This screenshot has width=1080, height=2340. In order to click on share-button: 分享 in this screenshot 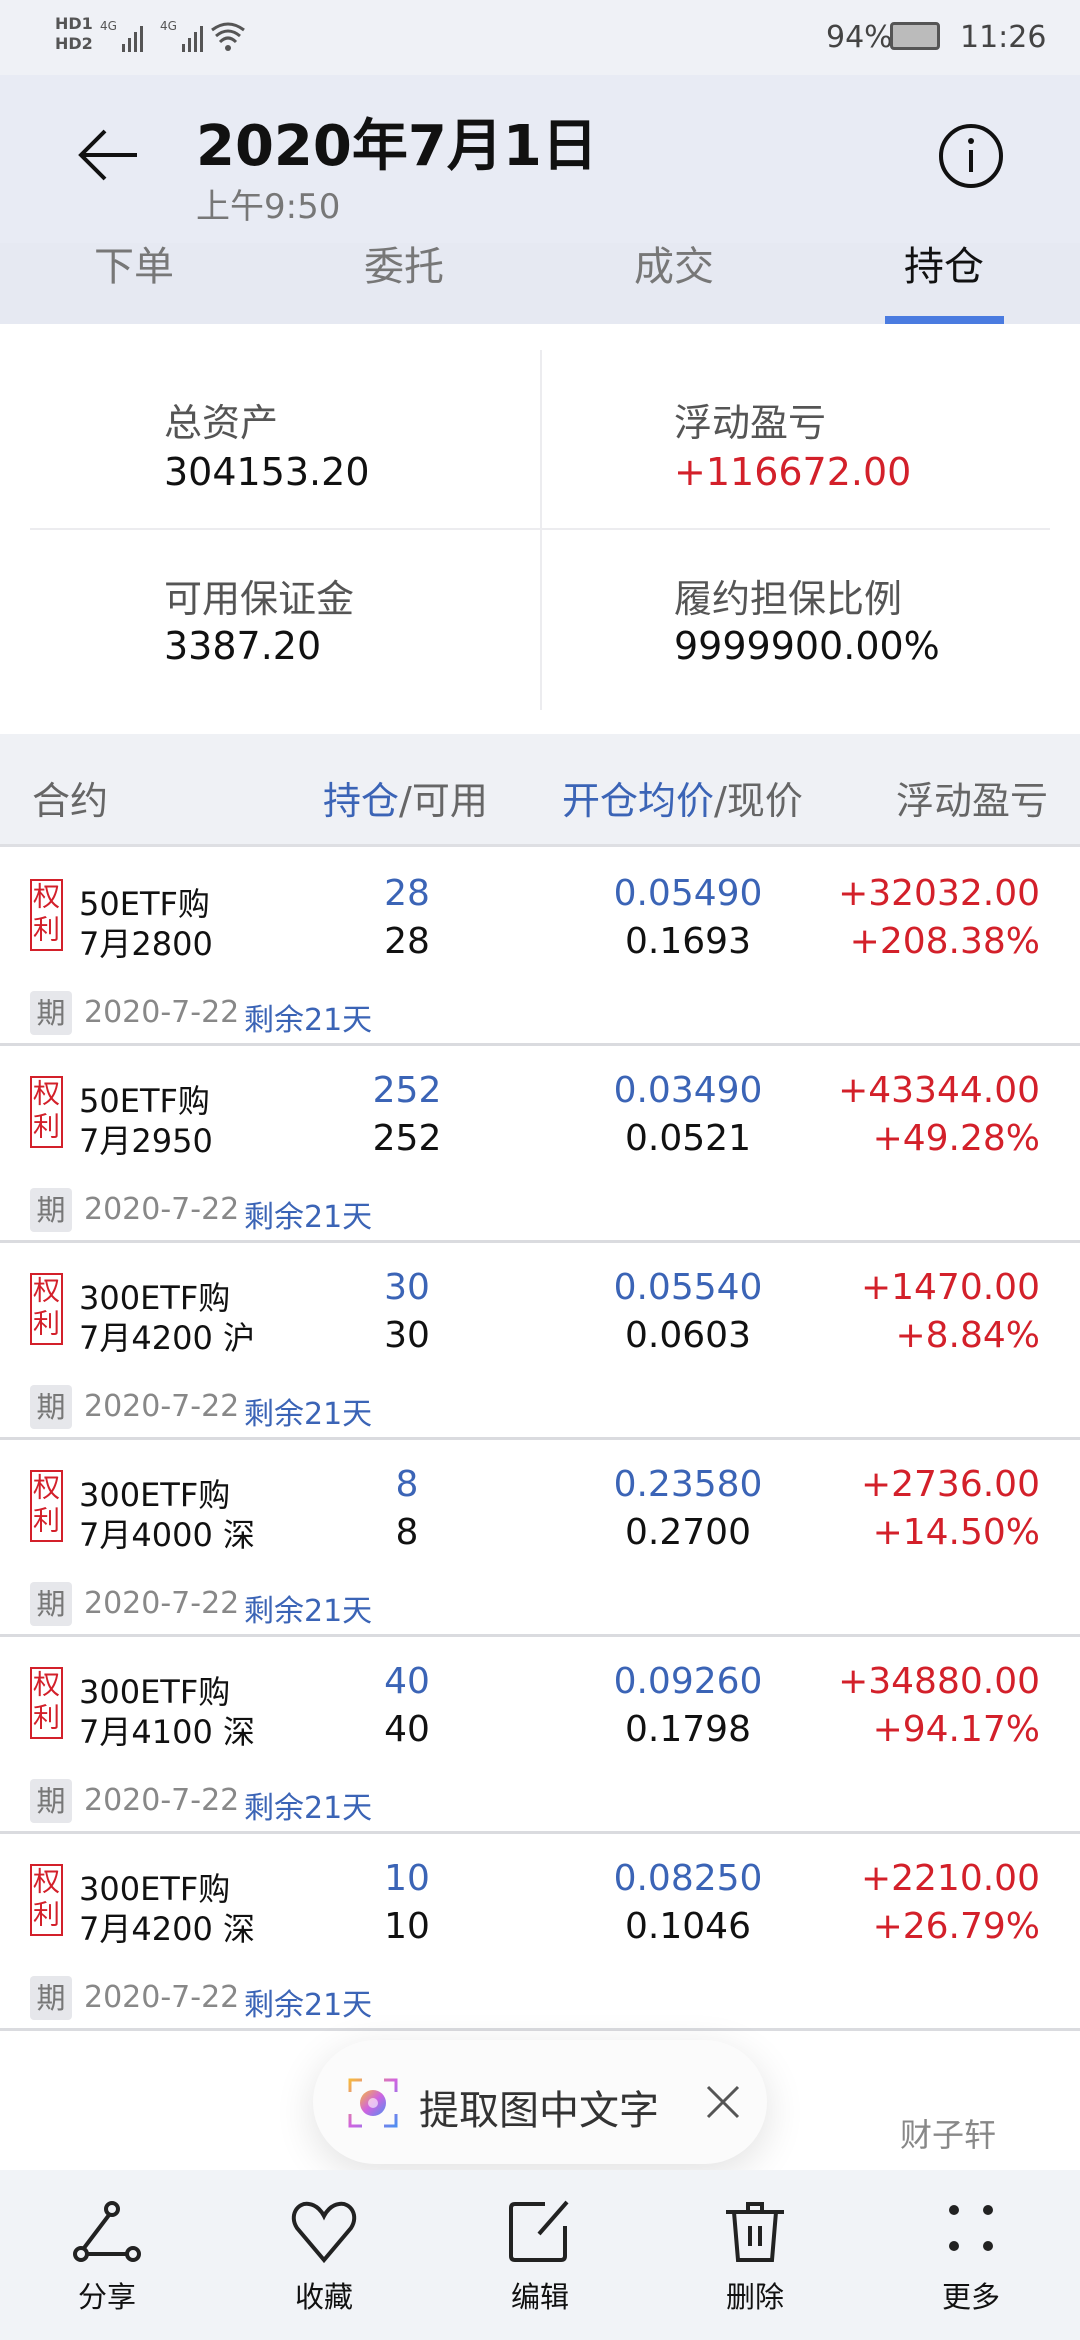, I will do `click(107, 2258)`.